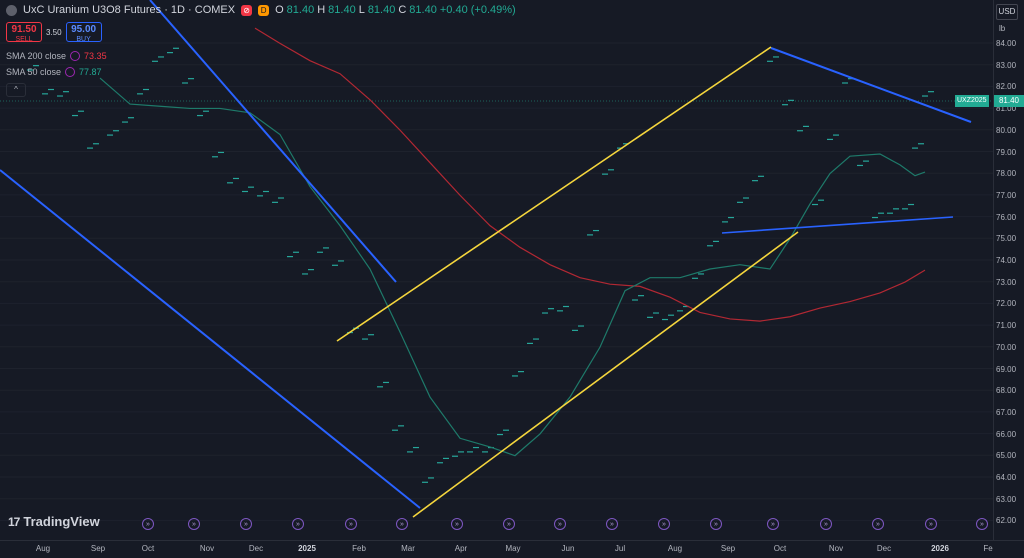 This screenshot has height=558, width=1024. Describe the element at coordinates (1006, 412) in the screenshot. I see `price-tick: 67.00` at that location.